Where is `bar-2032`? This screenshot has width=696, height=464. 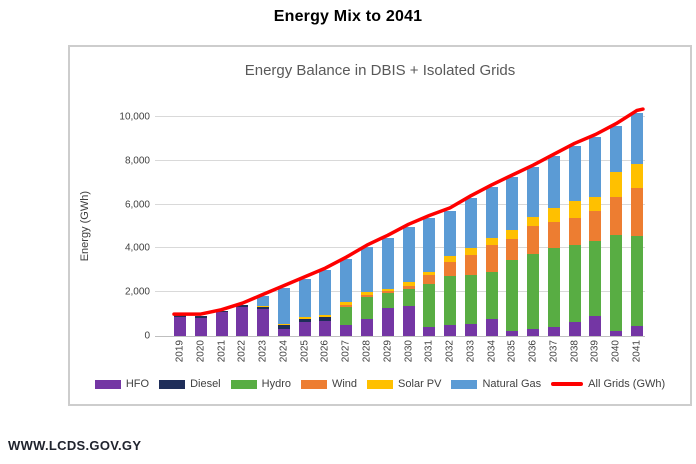 bar-2032 is located at coordinates (450, 226).